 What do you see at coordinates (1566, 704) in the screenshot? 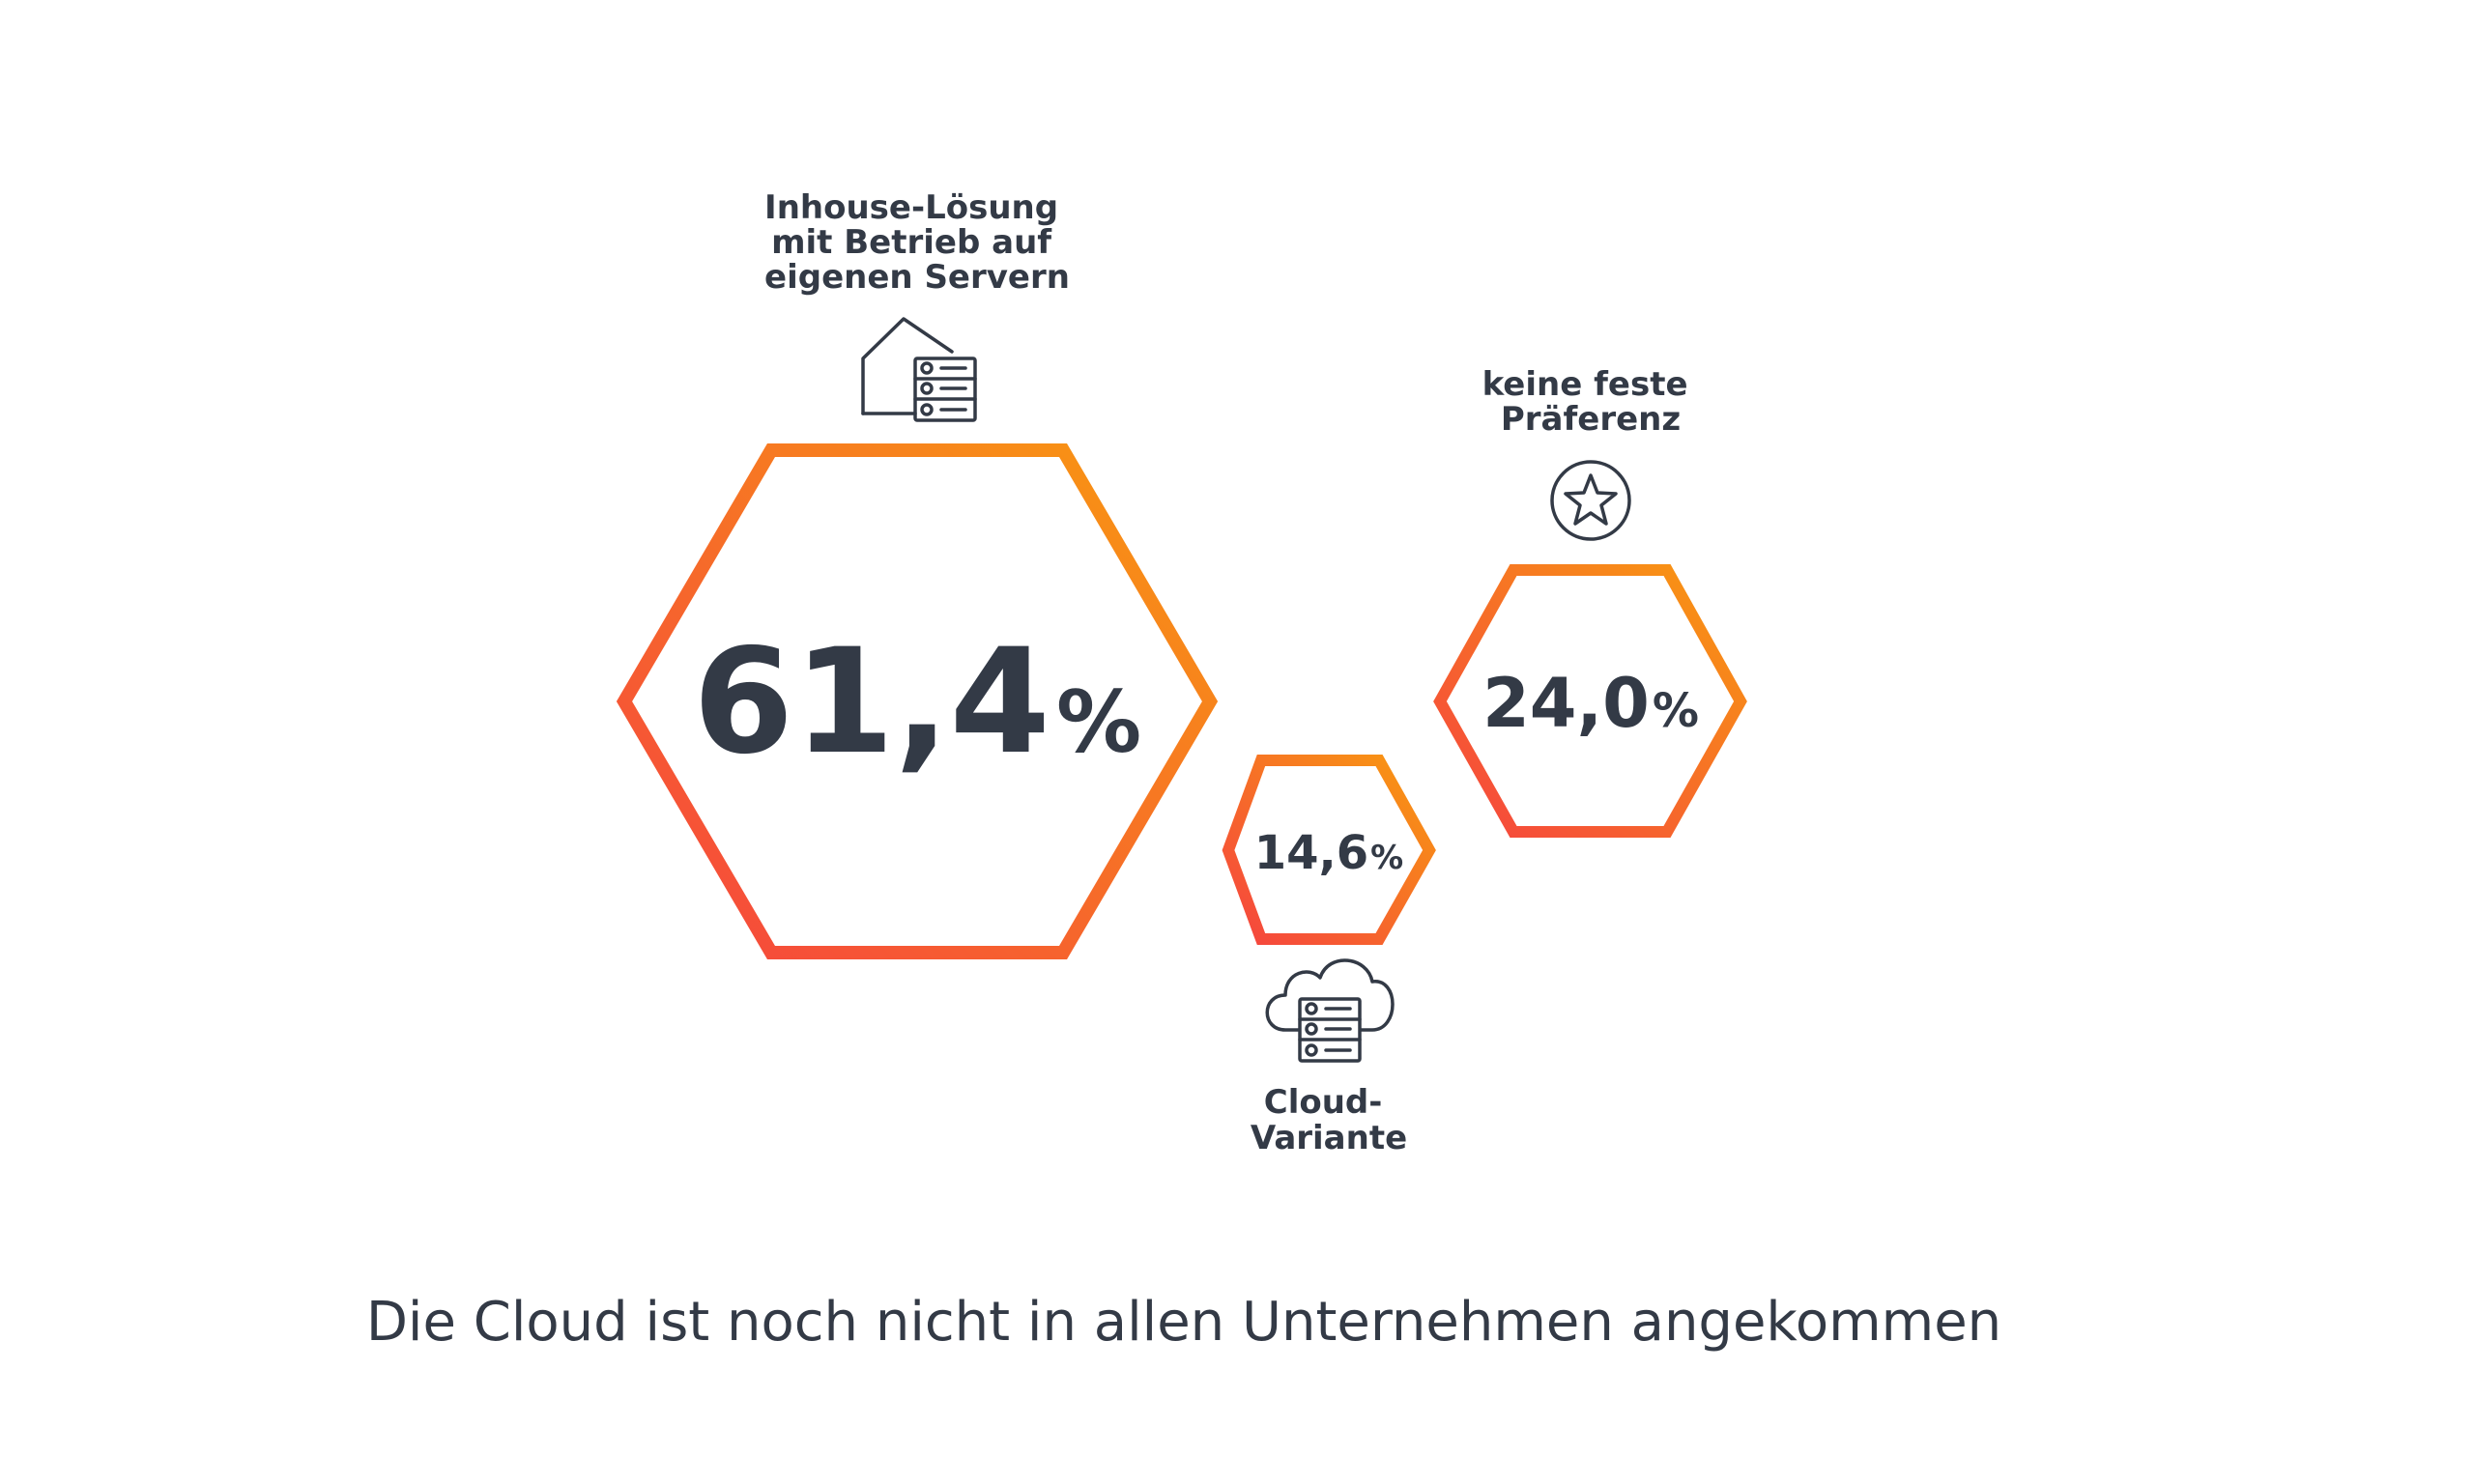
I see `value-number-no-preference: 24,0` at bounding box center [1566, 704].